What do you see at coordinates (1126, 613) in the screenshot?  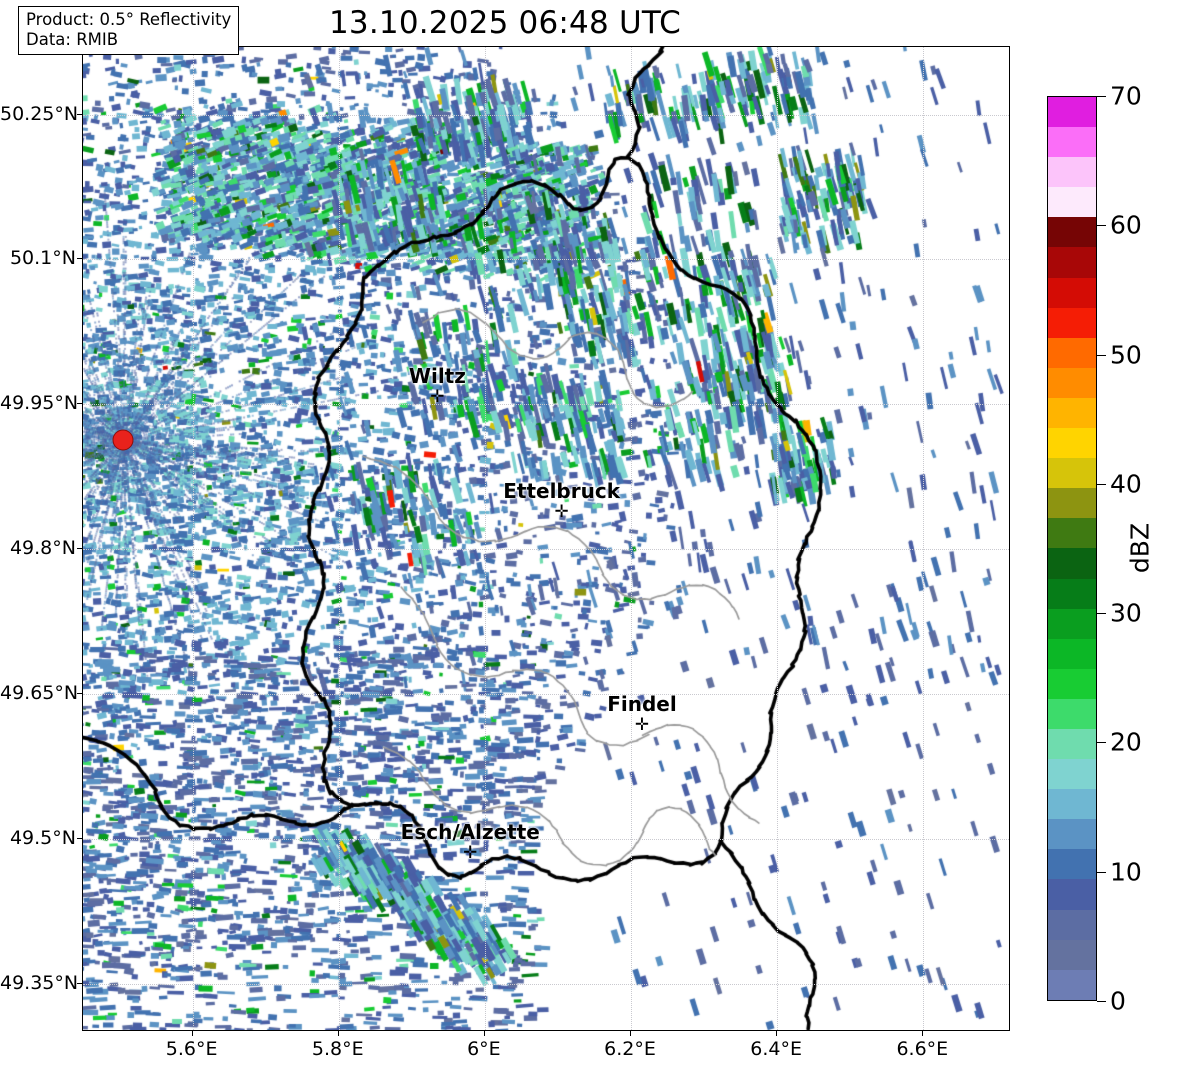 I see `colorbar-tick-label: 30` at bounding box center [1126, 613].